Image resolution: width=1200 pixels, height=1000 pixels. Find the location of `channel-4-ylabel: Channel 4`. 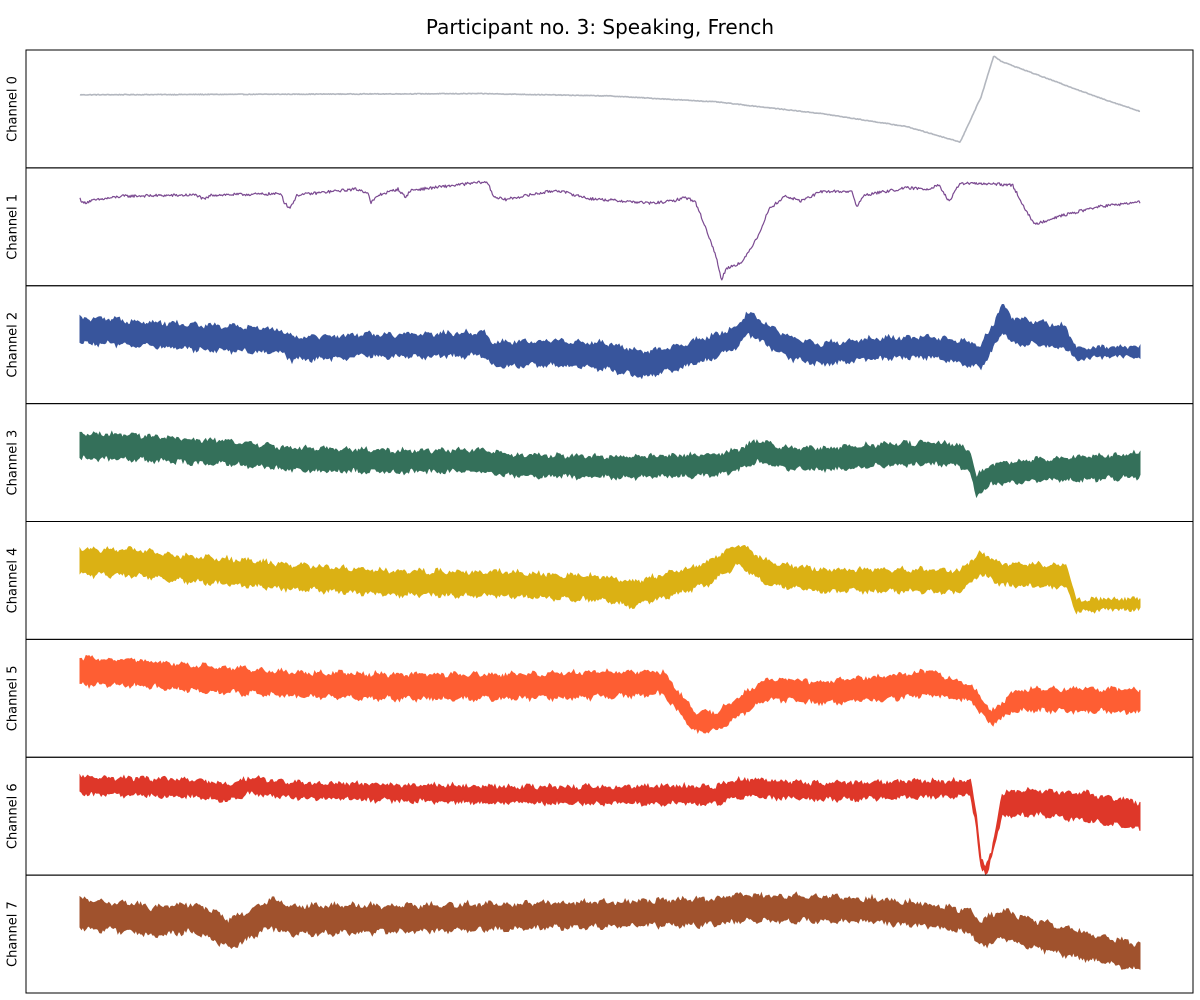

channel-4-ylabel: Channel 4 is located at coordinates (13, 581).